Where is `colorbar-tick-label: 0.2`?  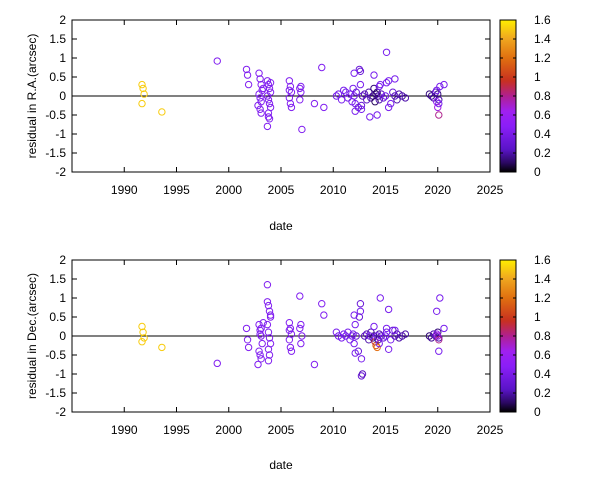 colorbar-tick-label: 0.2 is located at coordinates (542, 153).